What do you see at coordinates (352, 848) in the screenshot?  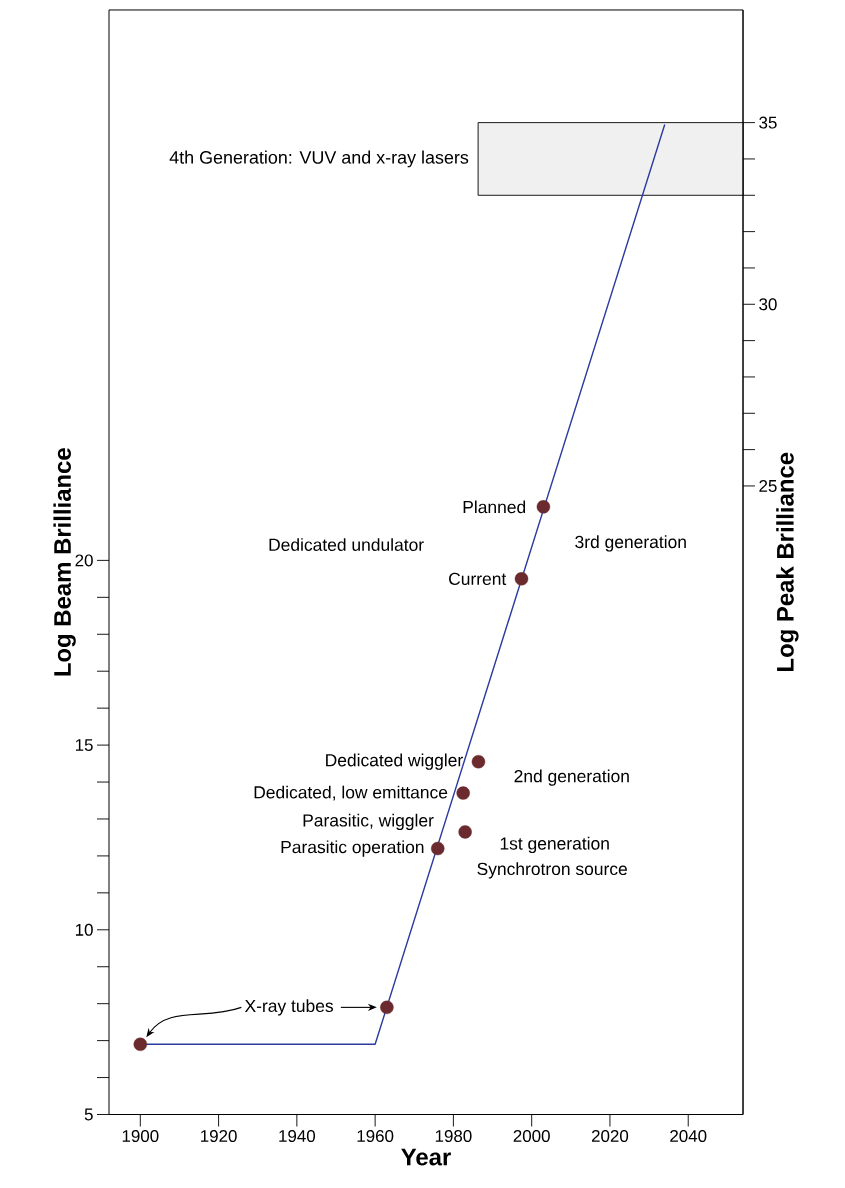 I see `annotation: Parasitic operation` at bounding box center [352, 848].